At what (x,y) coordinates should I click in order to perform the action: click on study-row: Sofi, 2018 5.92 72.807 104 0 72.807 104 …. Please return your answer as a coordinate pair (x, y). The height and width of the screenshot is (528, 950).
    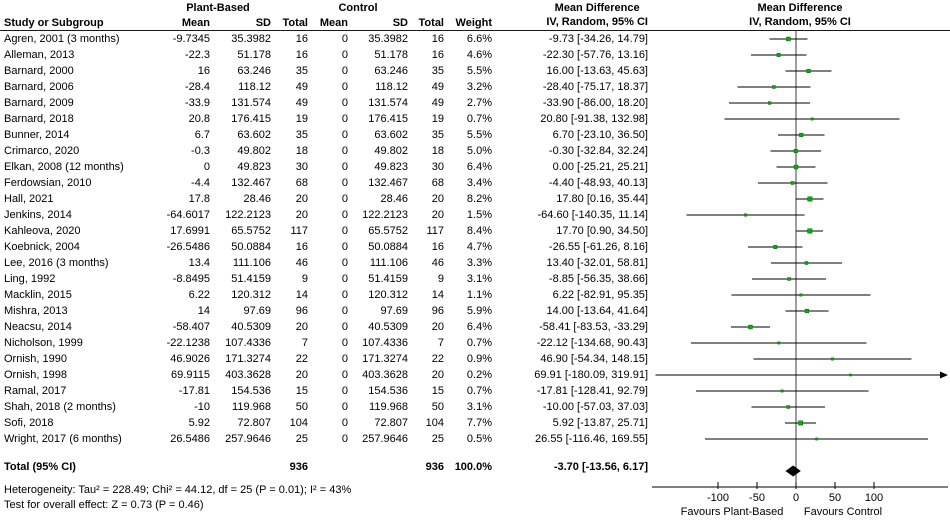
    Looking at the image, I should click on (324, 423).